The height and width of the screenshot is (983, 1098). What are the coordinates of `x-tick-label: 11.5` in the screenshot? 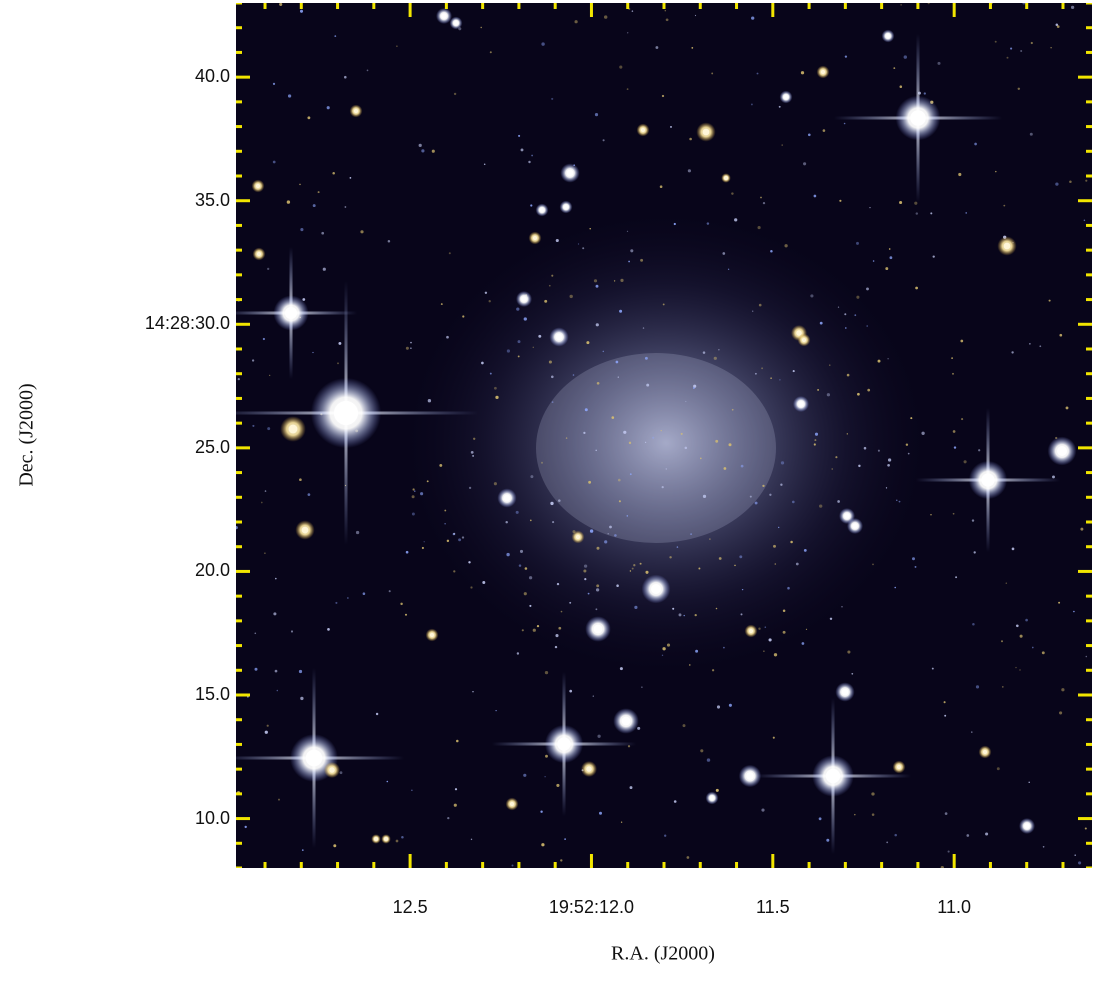 It's located at (773, 907).